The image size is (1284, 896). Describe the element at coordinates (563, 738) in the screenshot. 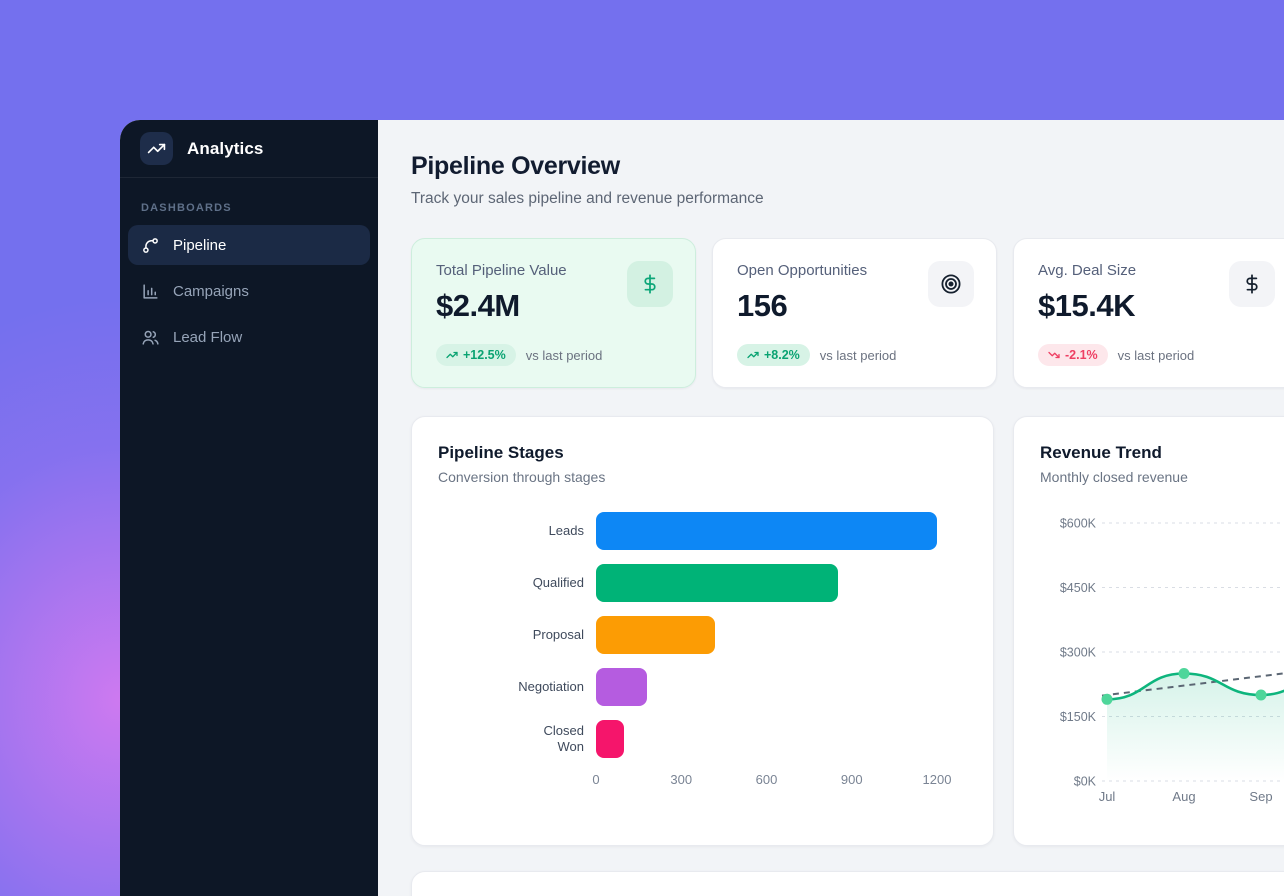

I see `bar-category-label: Closed Won` at that location.